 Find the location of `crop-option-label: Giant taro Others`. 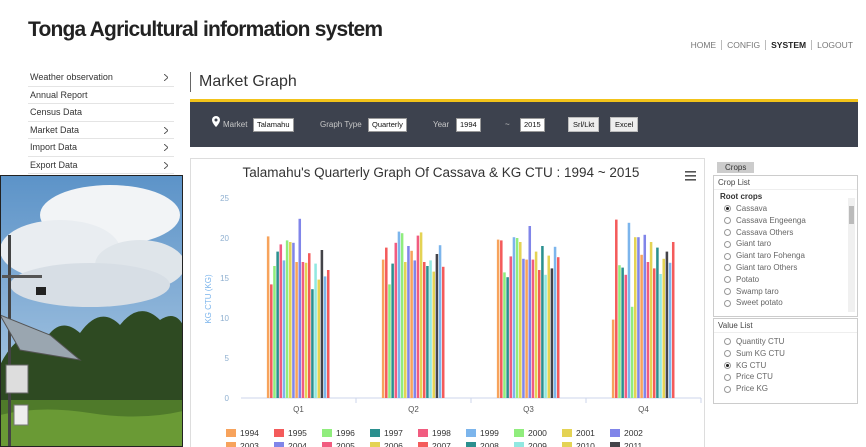

crop-option-label: Giant taro Others is located at coordinates (767, 267).